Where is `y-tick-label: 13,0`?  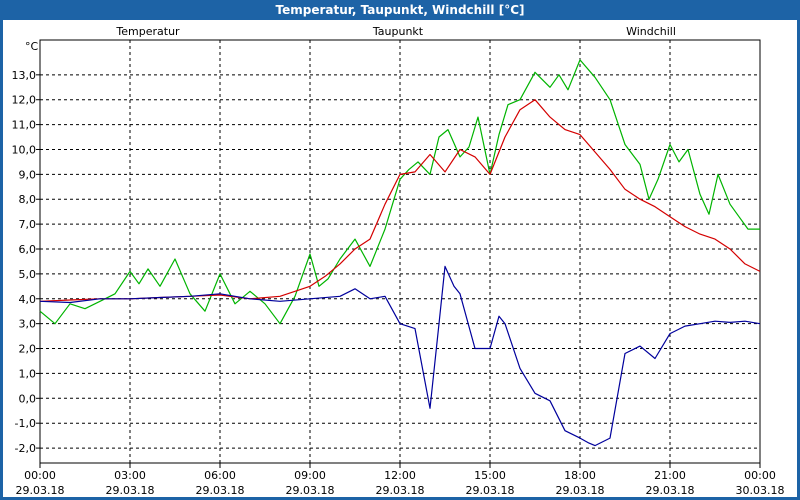 y-tick-label: 13,0 is located at coordinates (24, 75).